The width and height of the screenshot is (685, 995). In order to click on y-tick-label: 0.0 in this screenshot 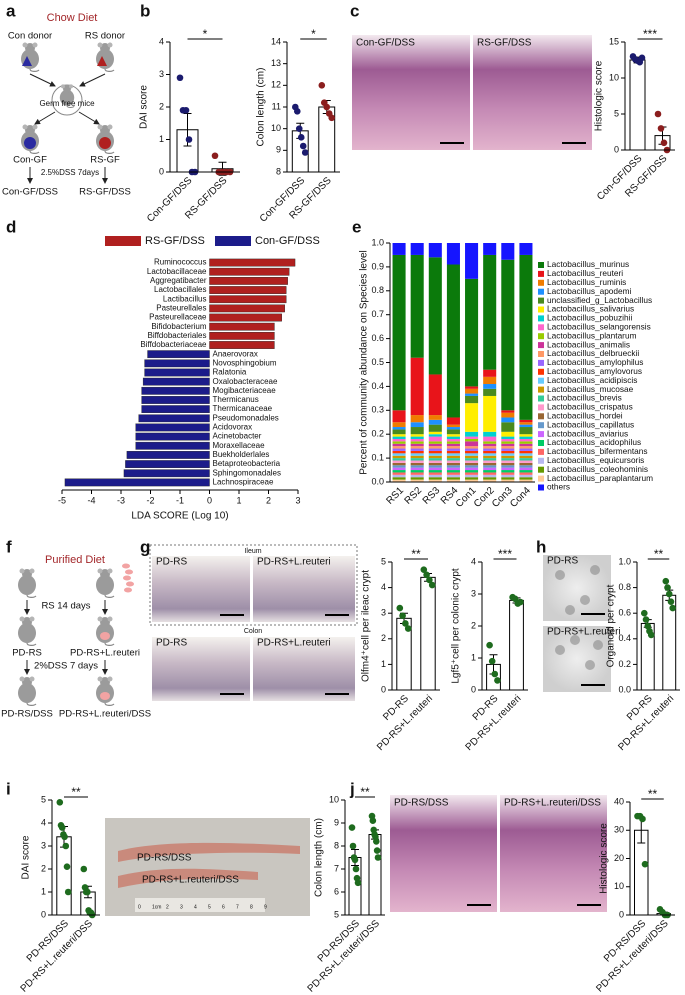, I will do `click(377, 481)`.